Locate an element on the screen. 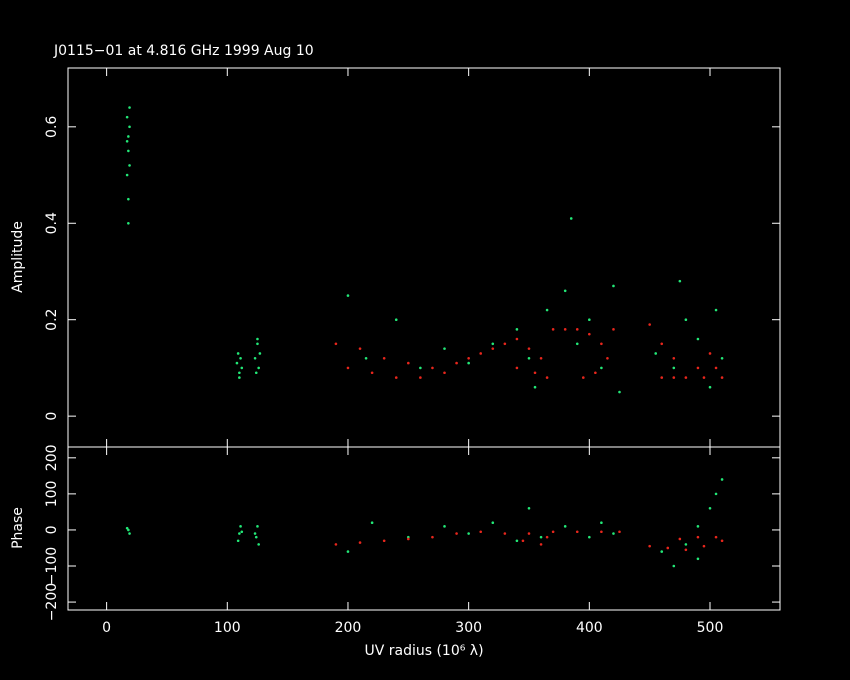 The height and width of the screenshot is (680, 850). y-tick-label: −200 is located at coordinates (52, 602).